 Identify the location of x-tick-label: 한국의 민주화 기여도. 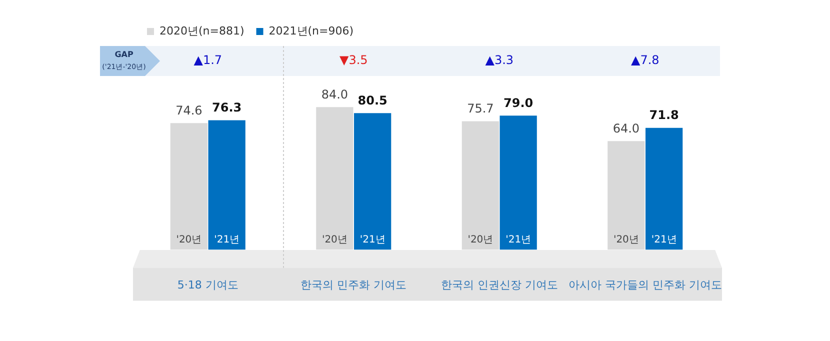
(353, 285).